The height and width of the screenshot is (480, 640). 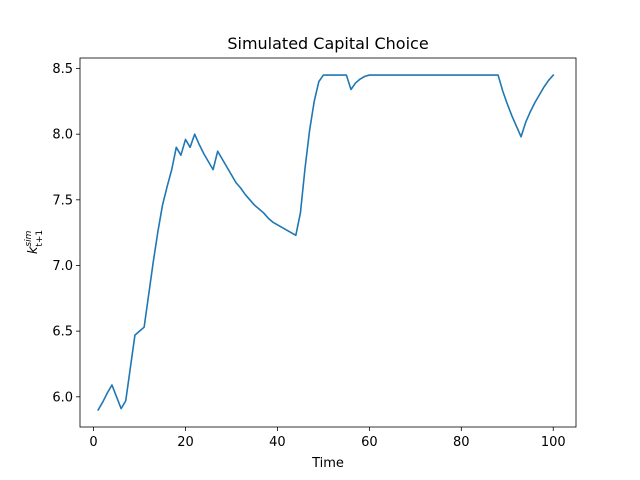 I want to click on x-tick-label: 80, so click(x=461, y=442).